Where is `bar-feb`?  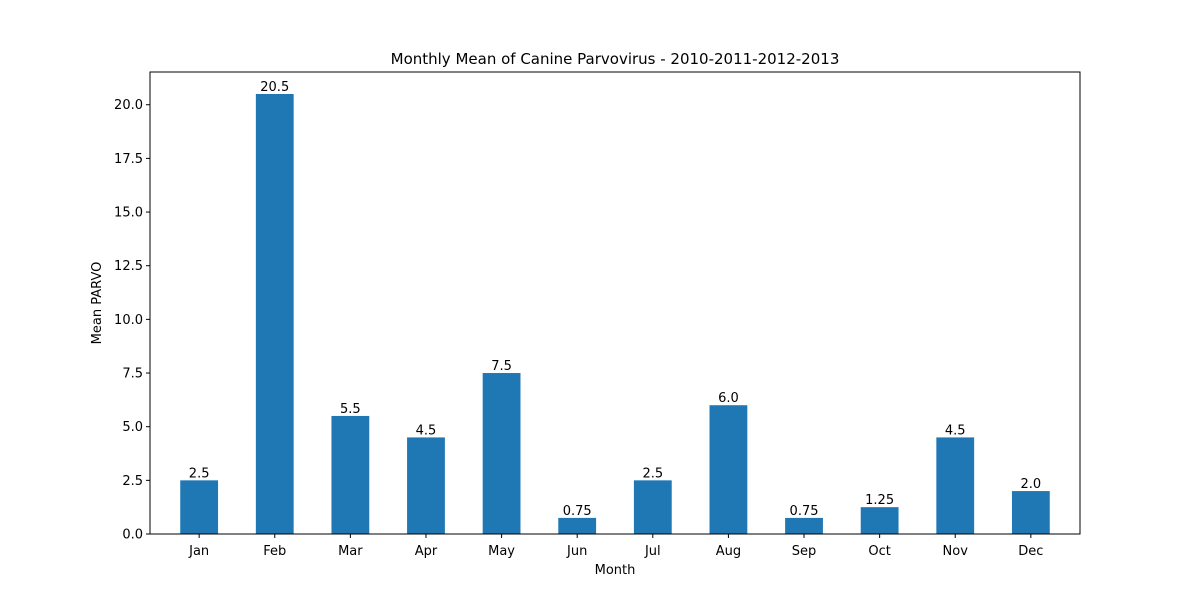
bar-feb is located at coordinates (274, 314).